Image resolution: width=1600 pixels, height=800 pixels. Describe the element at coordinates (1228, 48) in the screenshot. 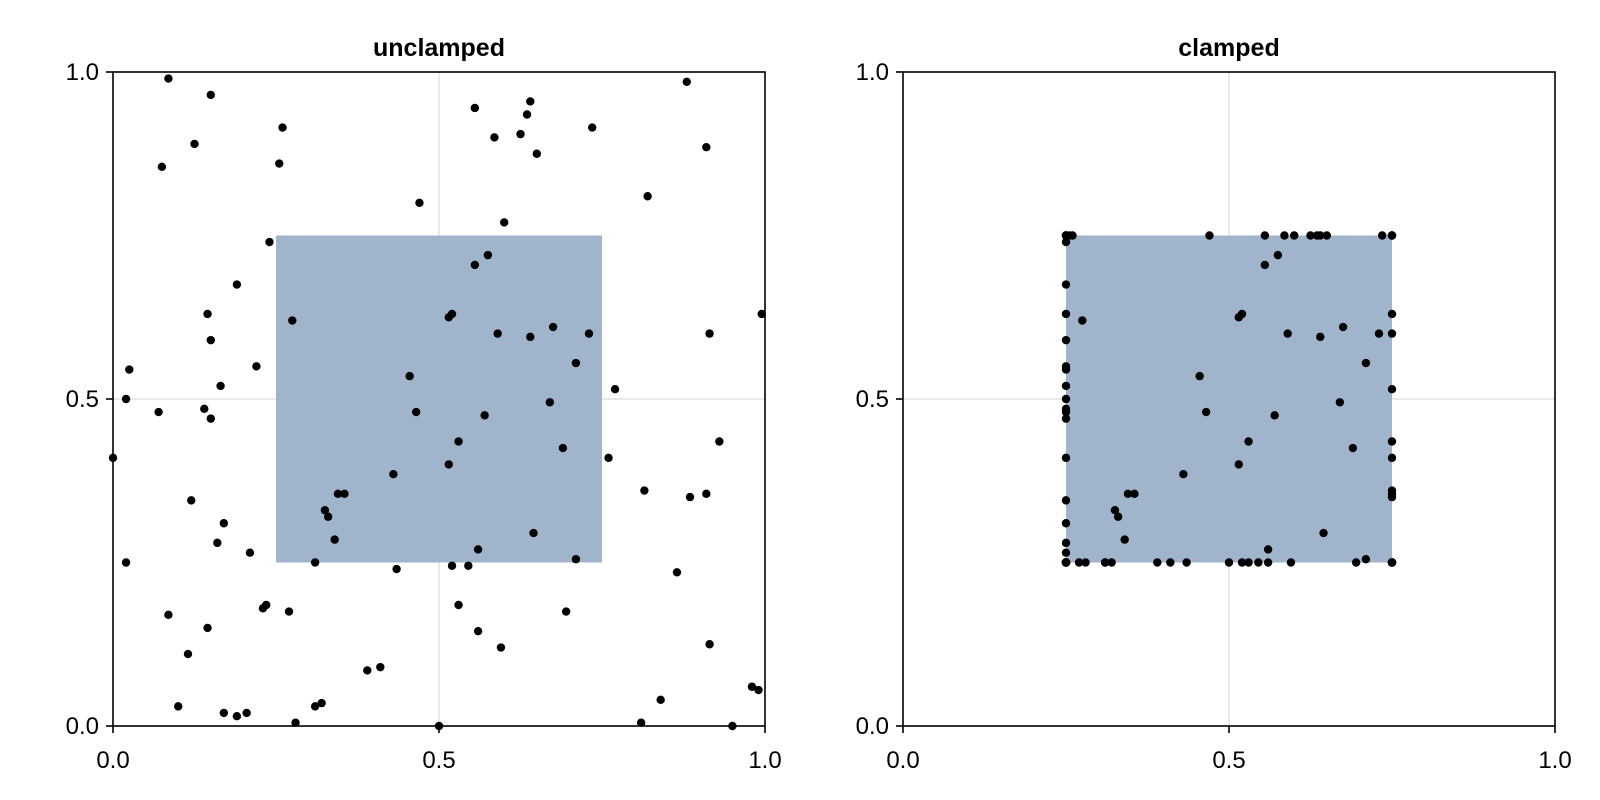

I see `chart-title: clamped` at that location.